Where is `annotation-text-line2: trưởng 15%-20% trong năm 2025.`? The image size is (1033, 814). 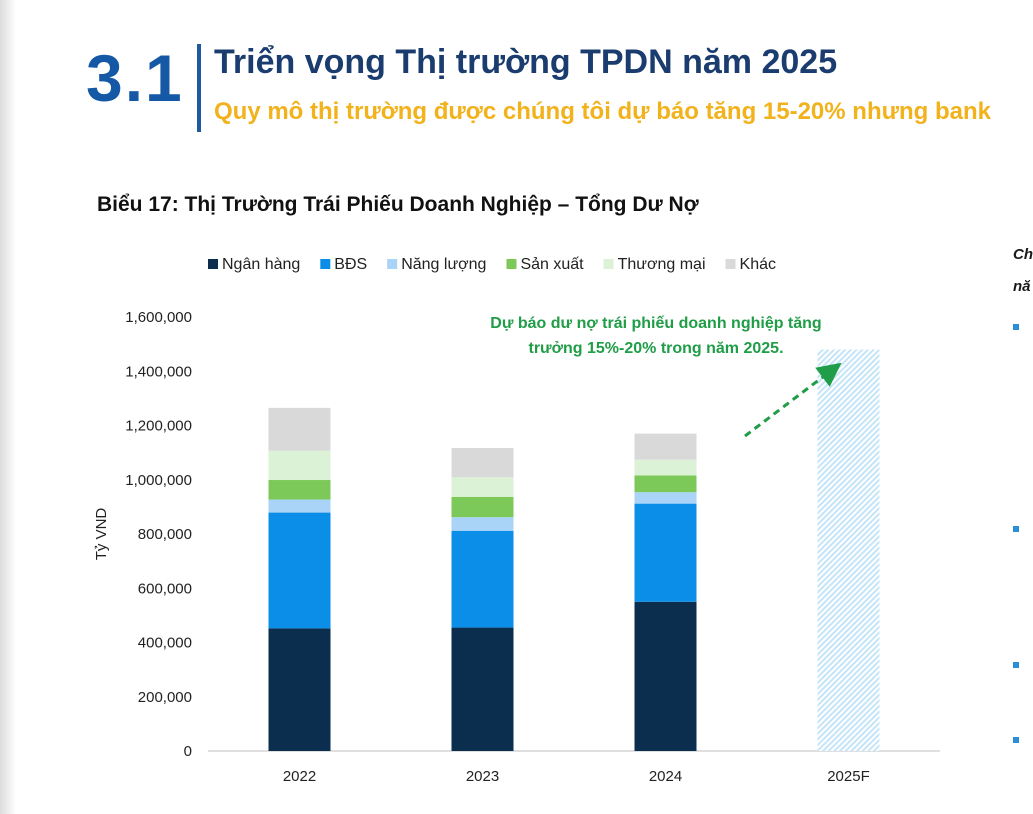
annotation-text-line2: trưởng 15%-20% trong năm 2025. is located at coordinates (655, 348).